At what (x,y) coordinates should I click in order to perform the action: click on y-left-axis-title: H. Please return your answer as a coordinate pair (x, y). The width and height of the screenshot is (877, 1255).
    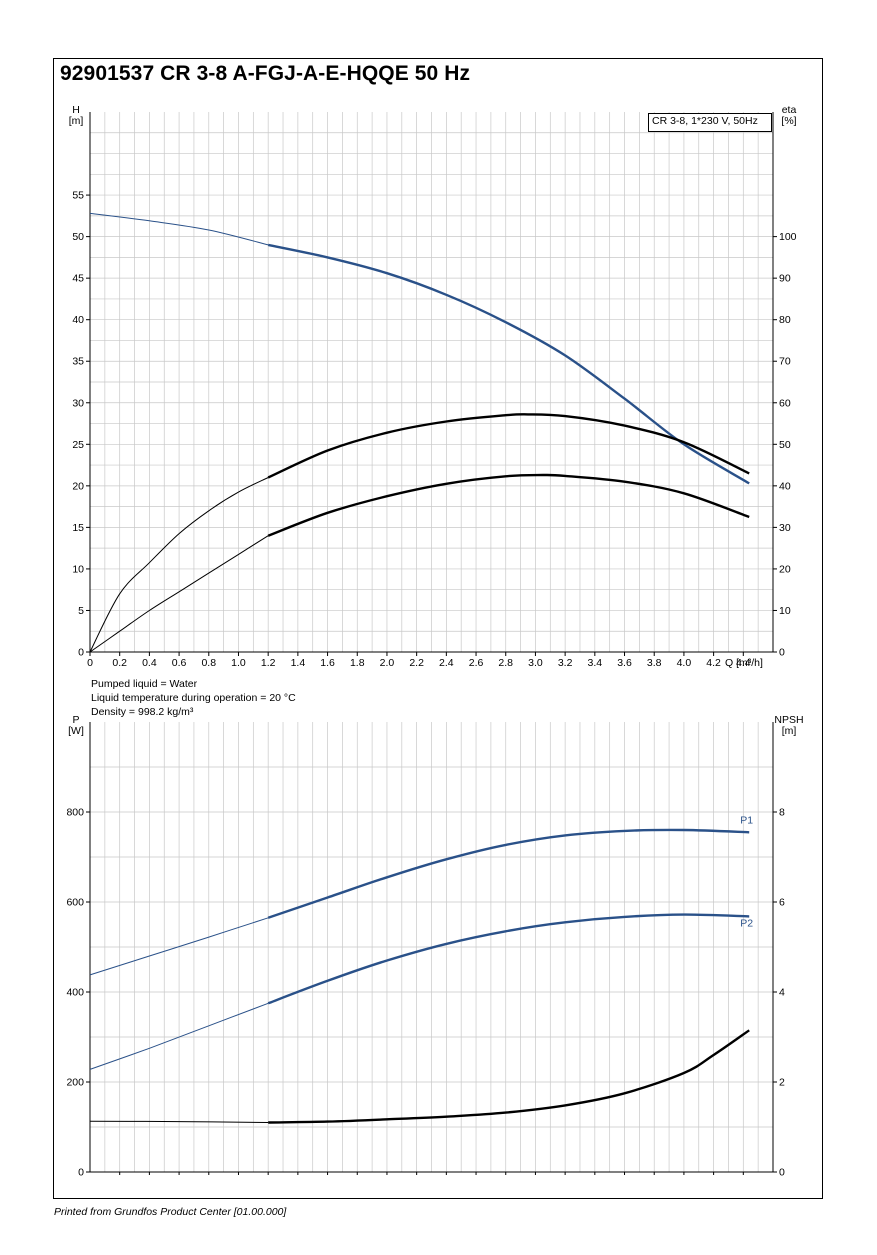
    Looking at the image, I should click on (76, 110).